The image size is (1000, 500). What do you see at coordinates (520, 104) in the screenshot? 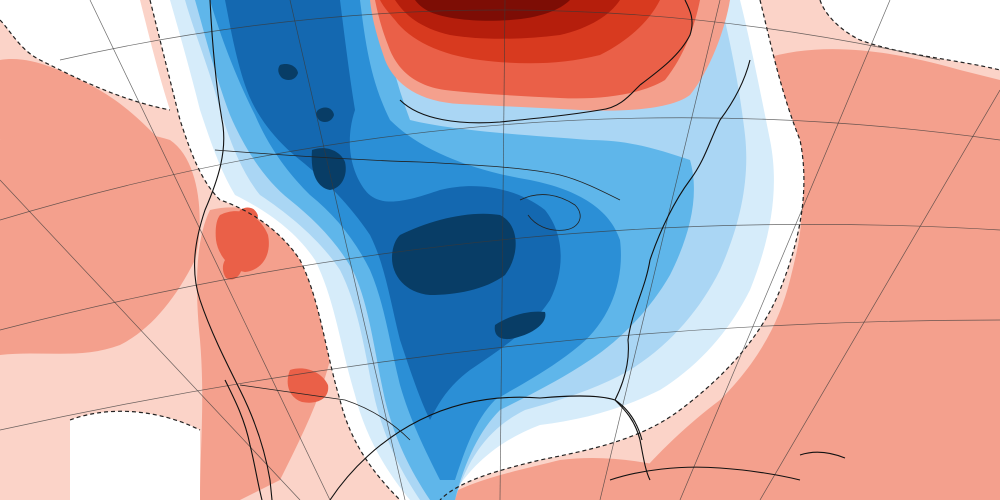
I see `coastline-hudson-bay` at bounding box center [520, 104].